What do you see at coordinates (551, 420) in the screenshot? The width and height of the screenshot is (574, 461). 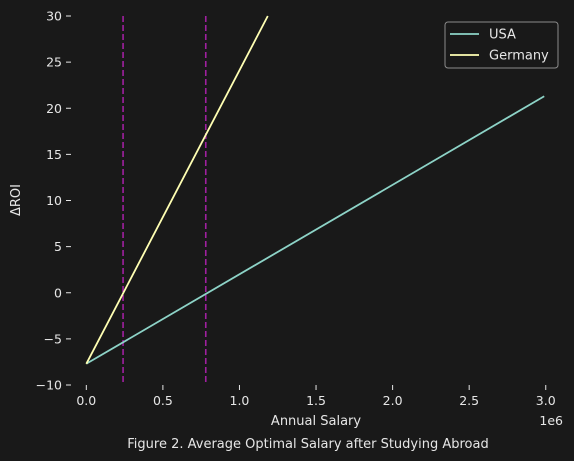 I see `x-axis-offset-text: 1e6` at bounding box center [551, 420].